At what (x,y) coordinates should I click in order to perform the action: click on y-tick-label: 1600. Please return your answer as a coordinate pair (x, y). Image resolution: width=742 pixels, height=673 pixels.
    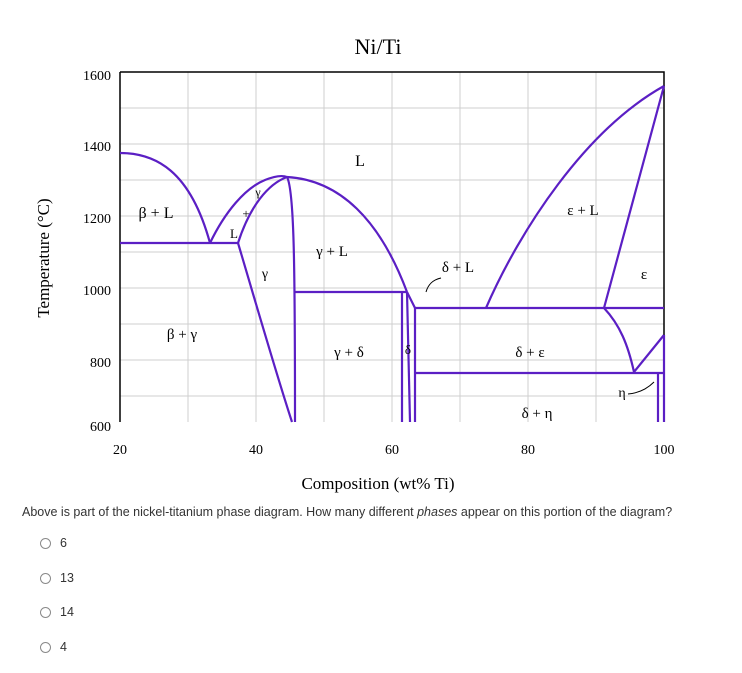
    Looking at the image, I should click on (97, 76).